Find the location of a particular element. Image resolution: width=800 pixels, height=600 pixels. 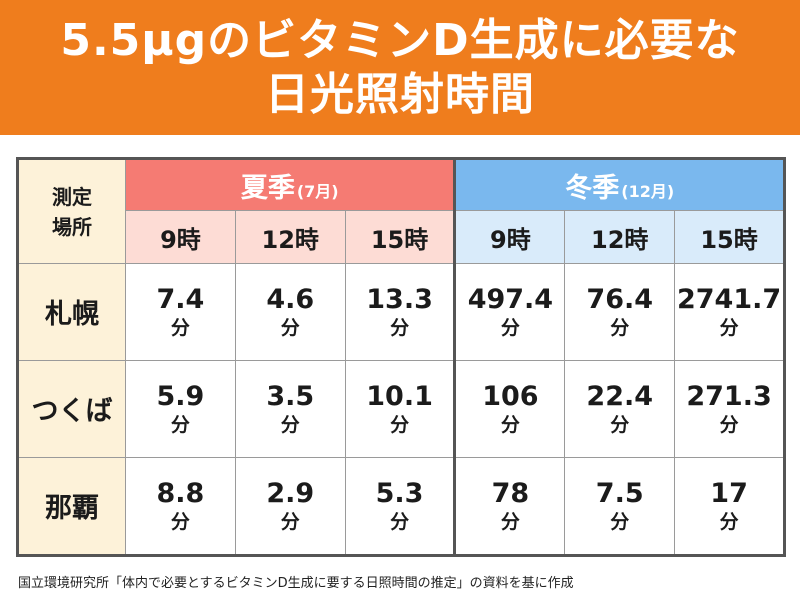

cell-value: 3.5 is located at coordinates (290, 396).